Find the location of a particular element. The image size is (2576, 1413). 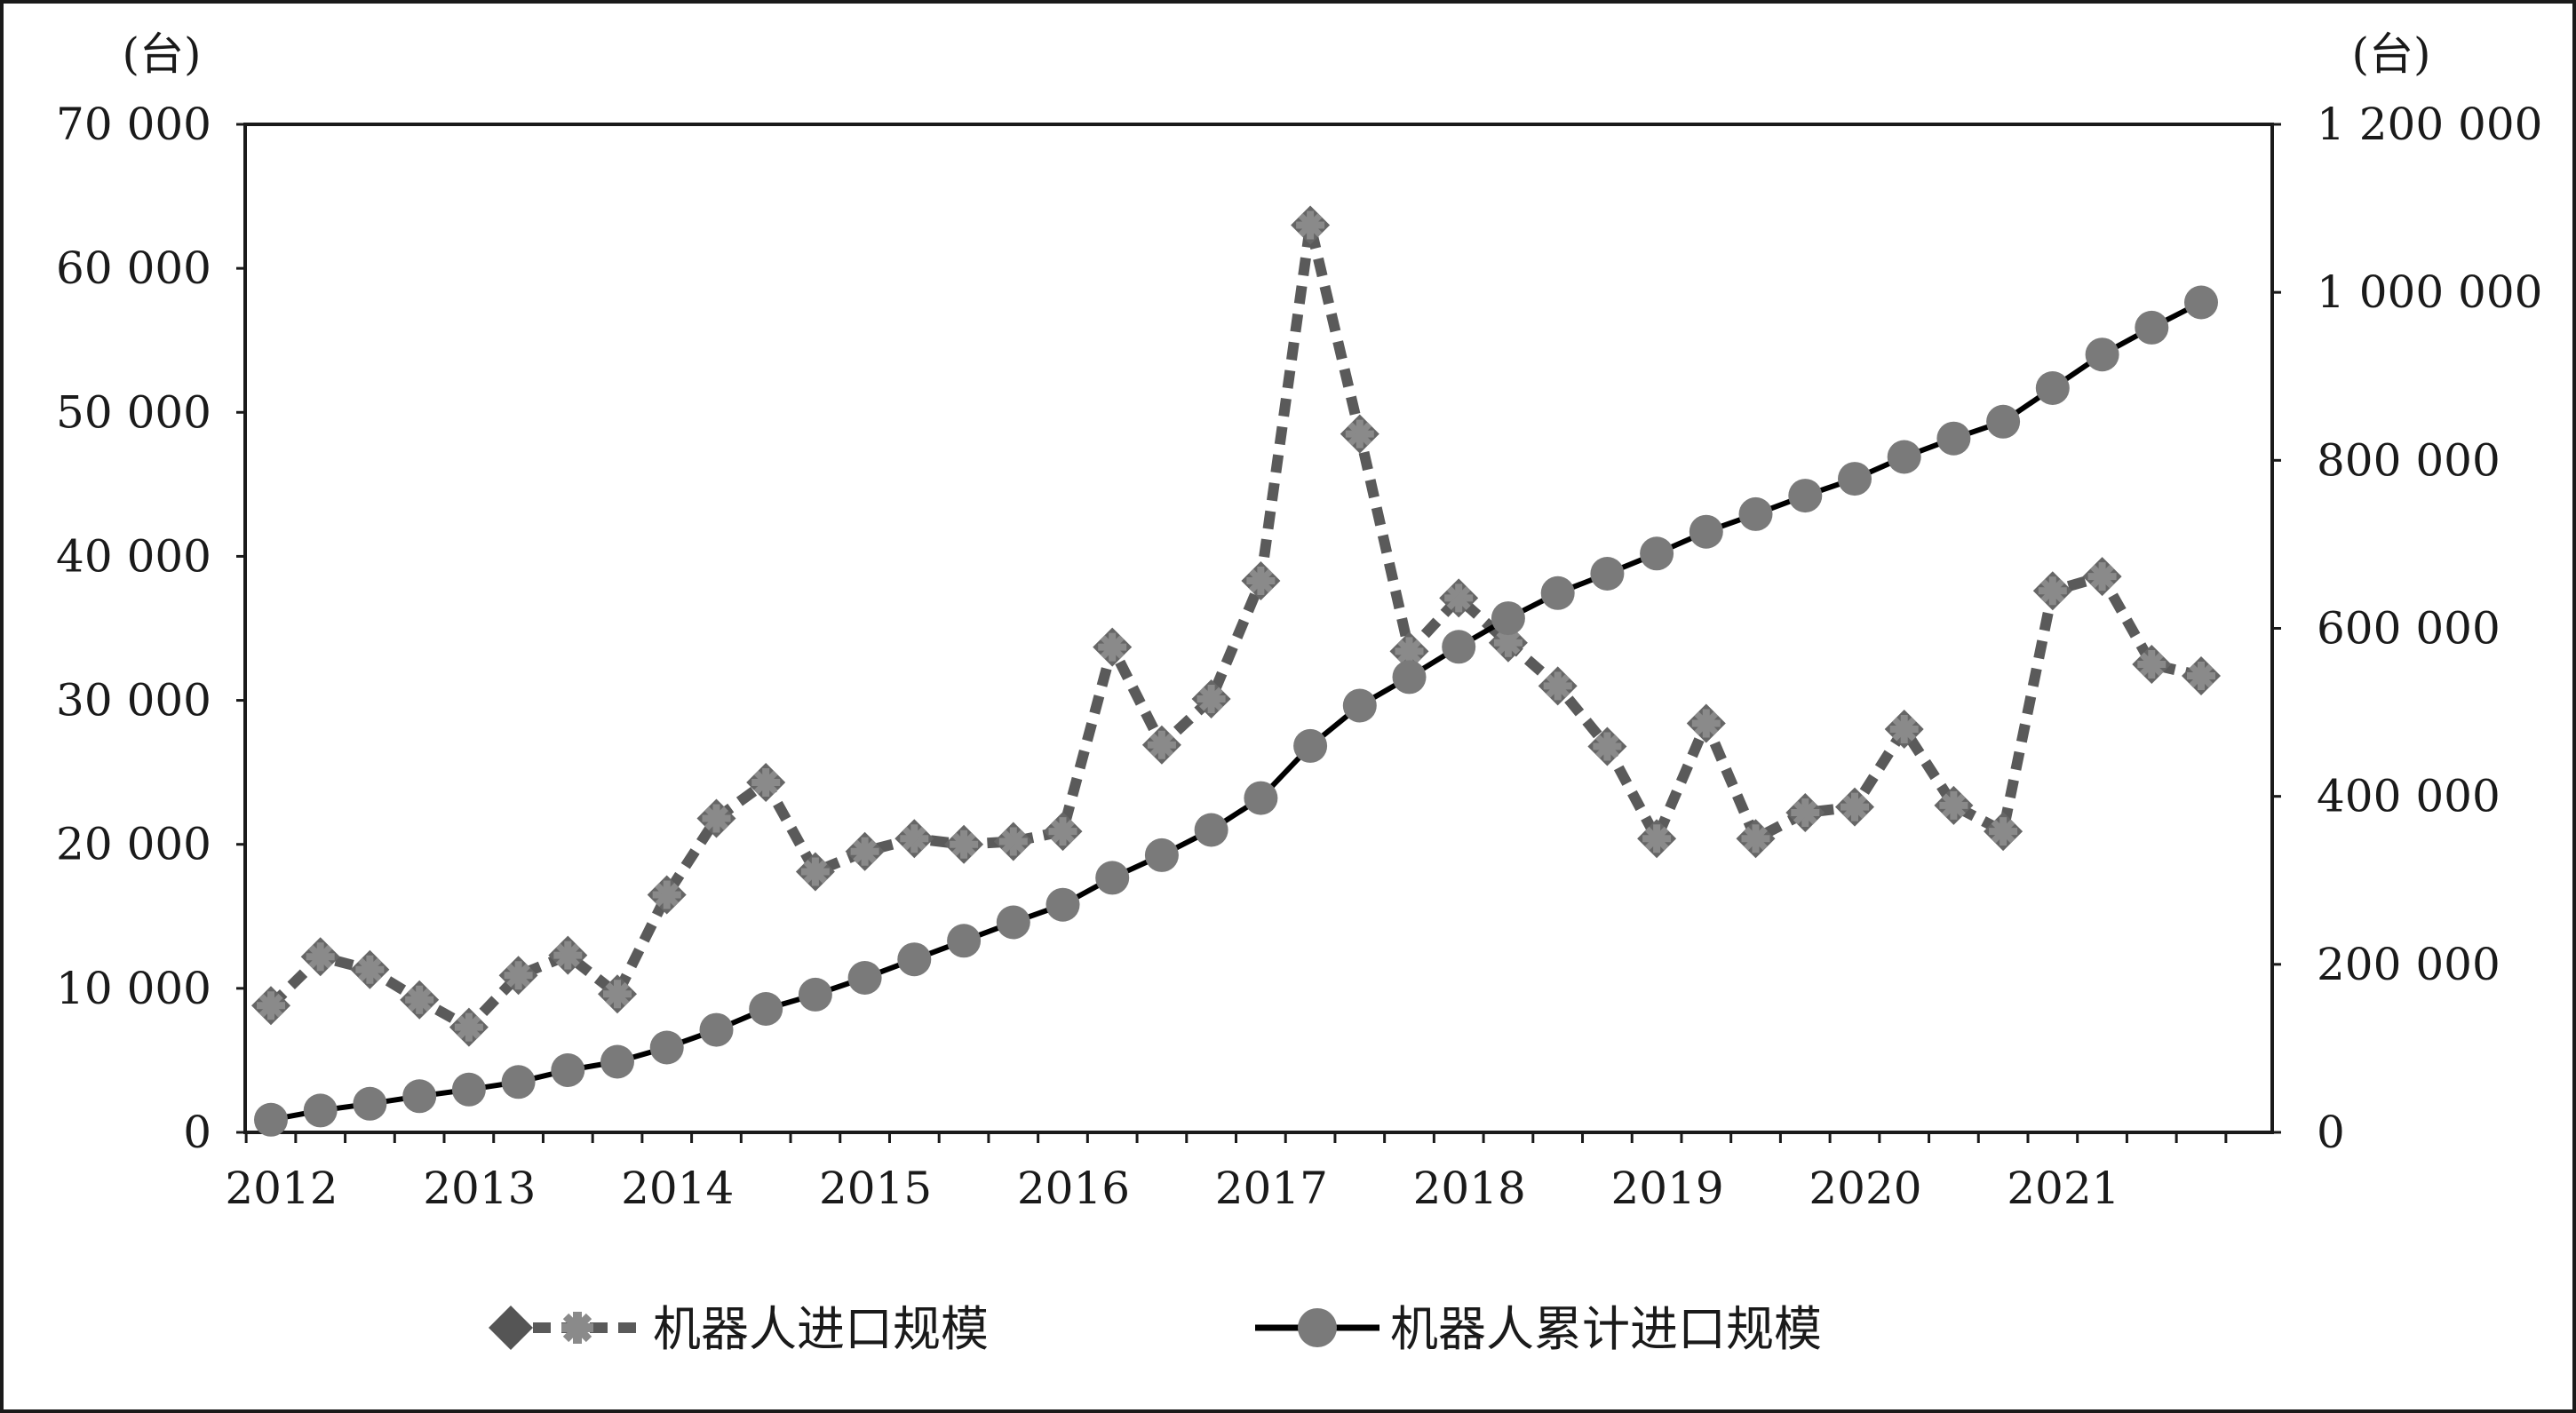

x-axis: 2012 2013 2014 2015 2016 2017 2018 2019 2020 2021 is located at coordinates (1226, 1173).